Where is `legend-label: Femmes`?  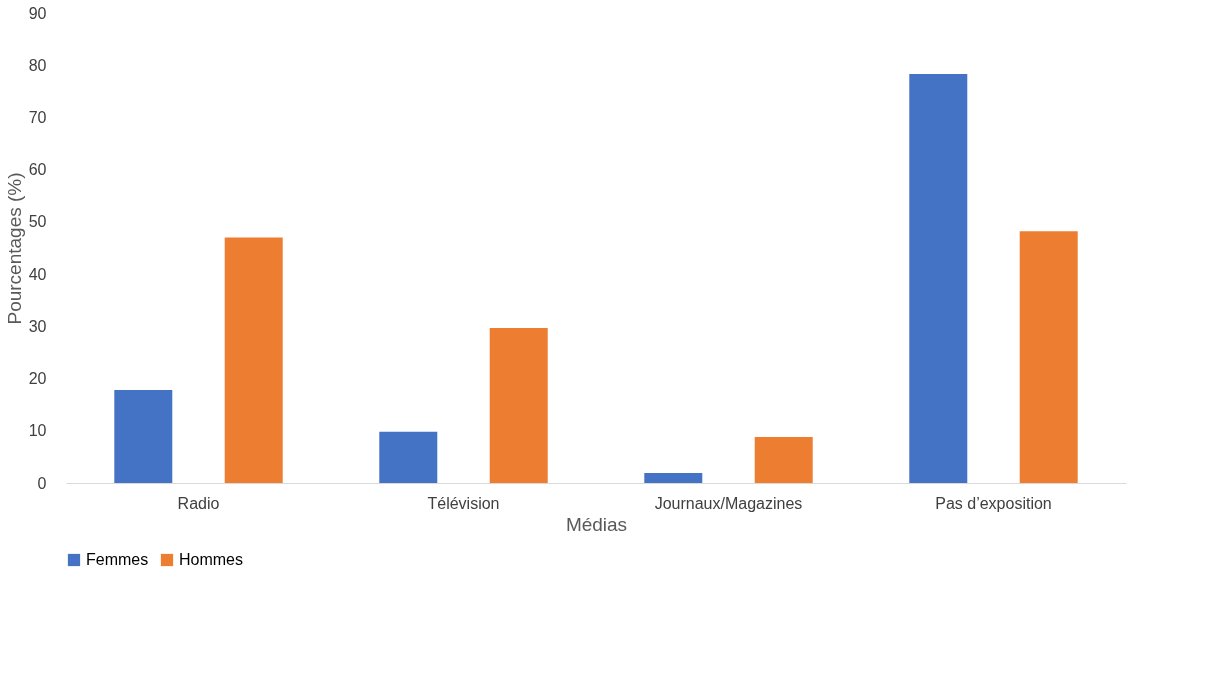
legend-label: Femmes is located at coordinates (117, 559).